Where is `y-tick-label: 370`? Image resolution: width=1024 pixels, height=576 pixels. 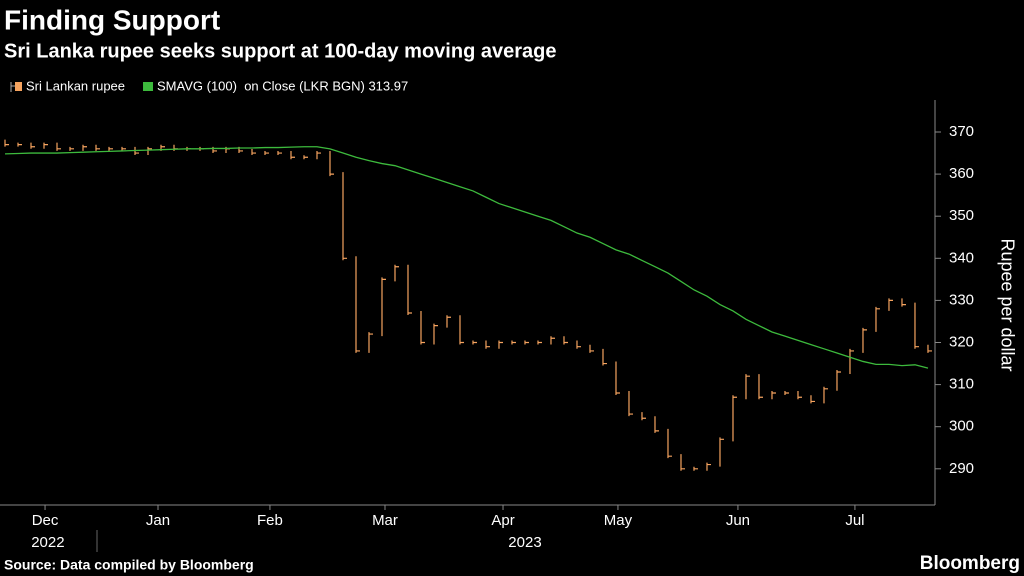 y-tick-label: 370 is located at coordinates (961, 131).